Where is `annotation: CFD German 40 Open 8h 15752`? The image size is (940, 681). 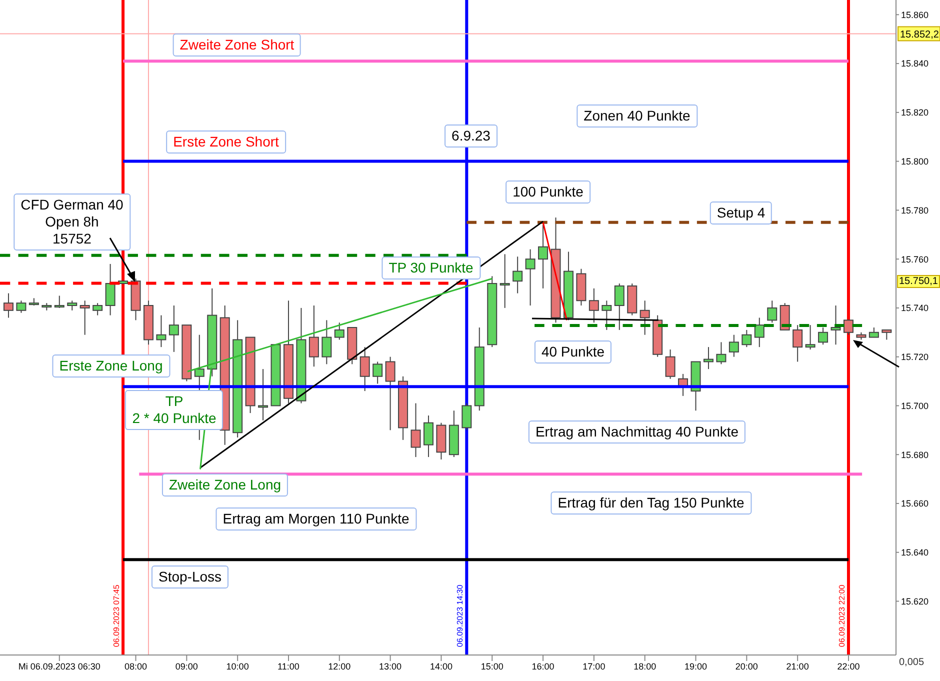 annotation: CFD German 40 Open 8h 15752 is located at coordinates (72, 222).